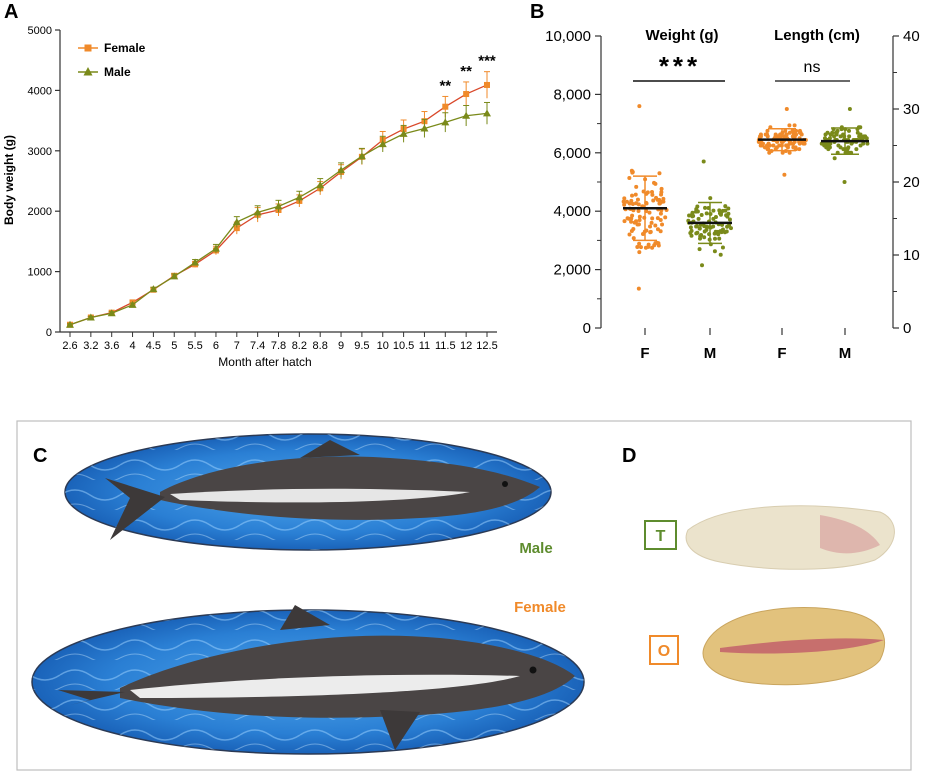 This screenshot has width=927, height=772. I want to click on a-significance-mark: ***, so click(487, 61).